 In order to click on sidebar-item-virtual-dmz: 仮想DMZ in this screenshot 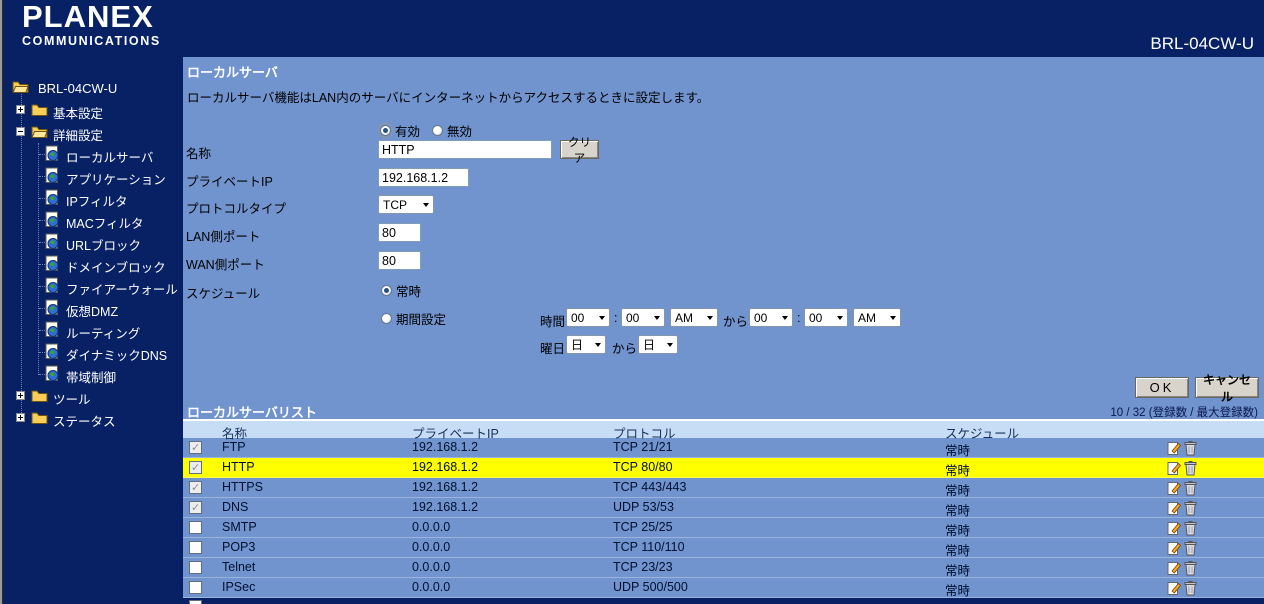, I will do `click(91, 308)`.